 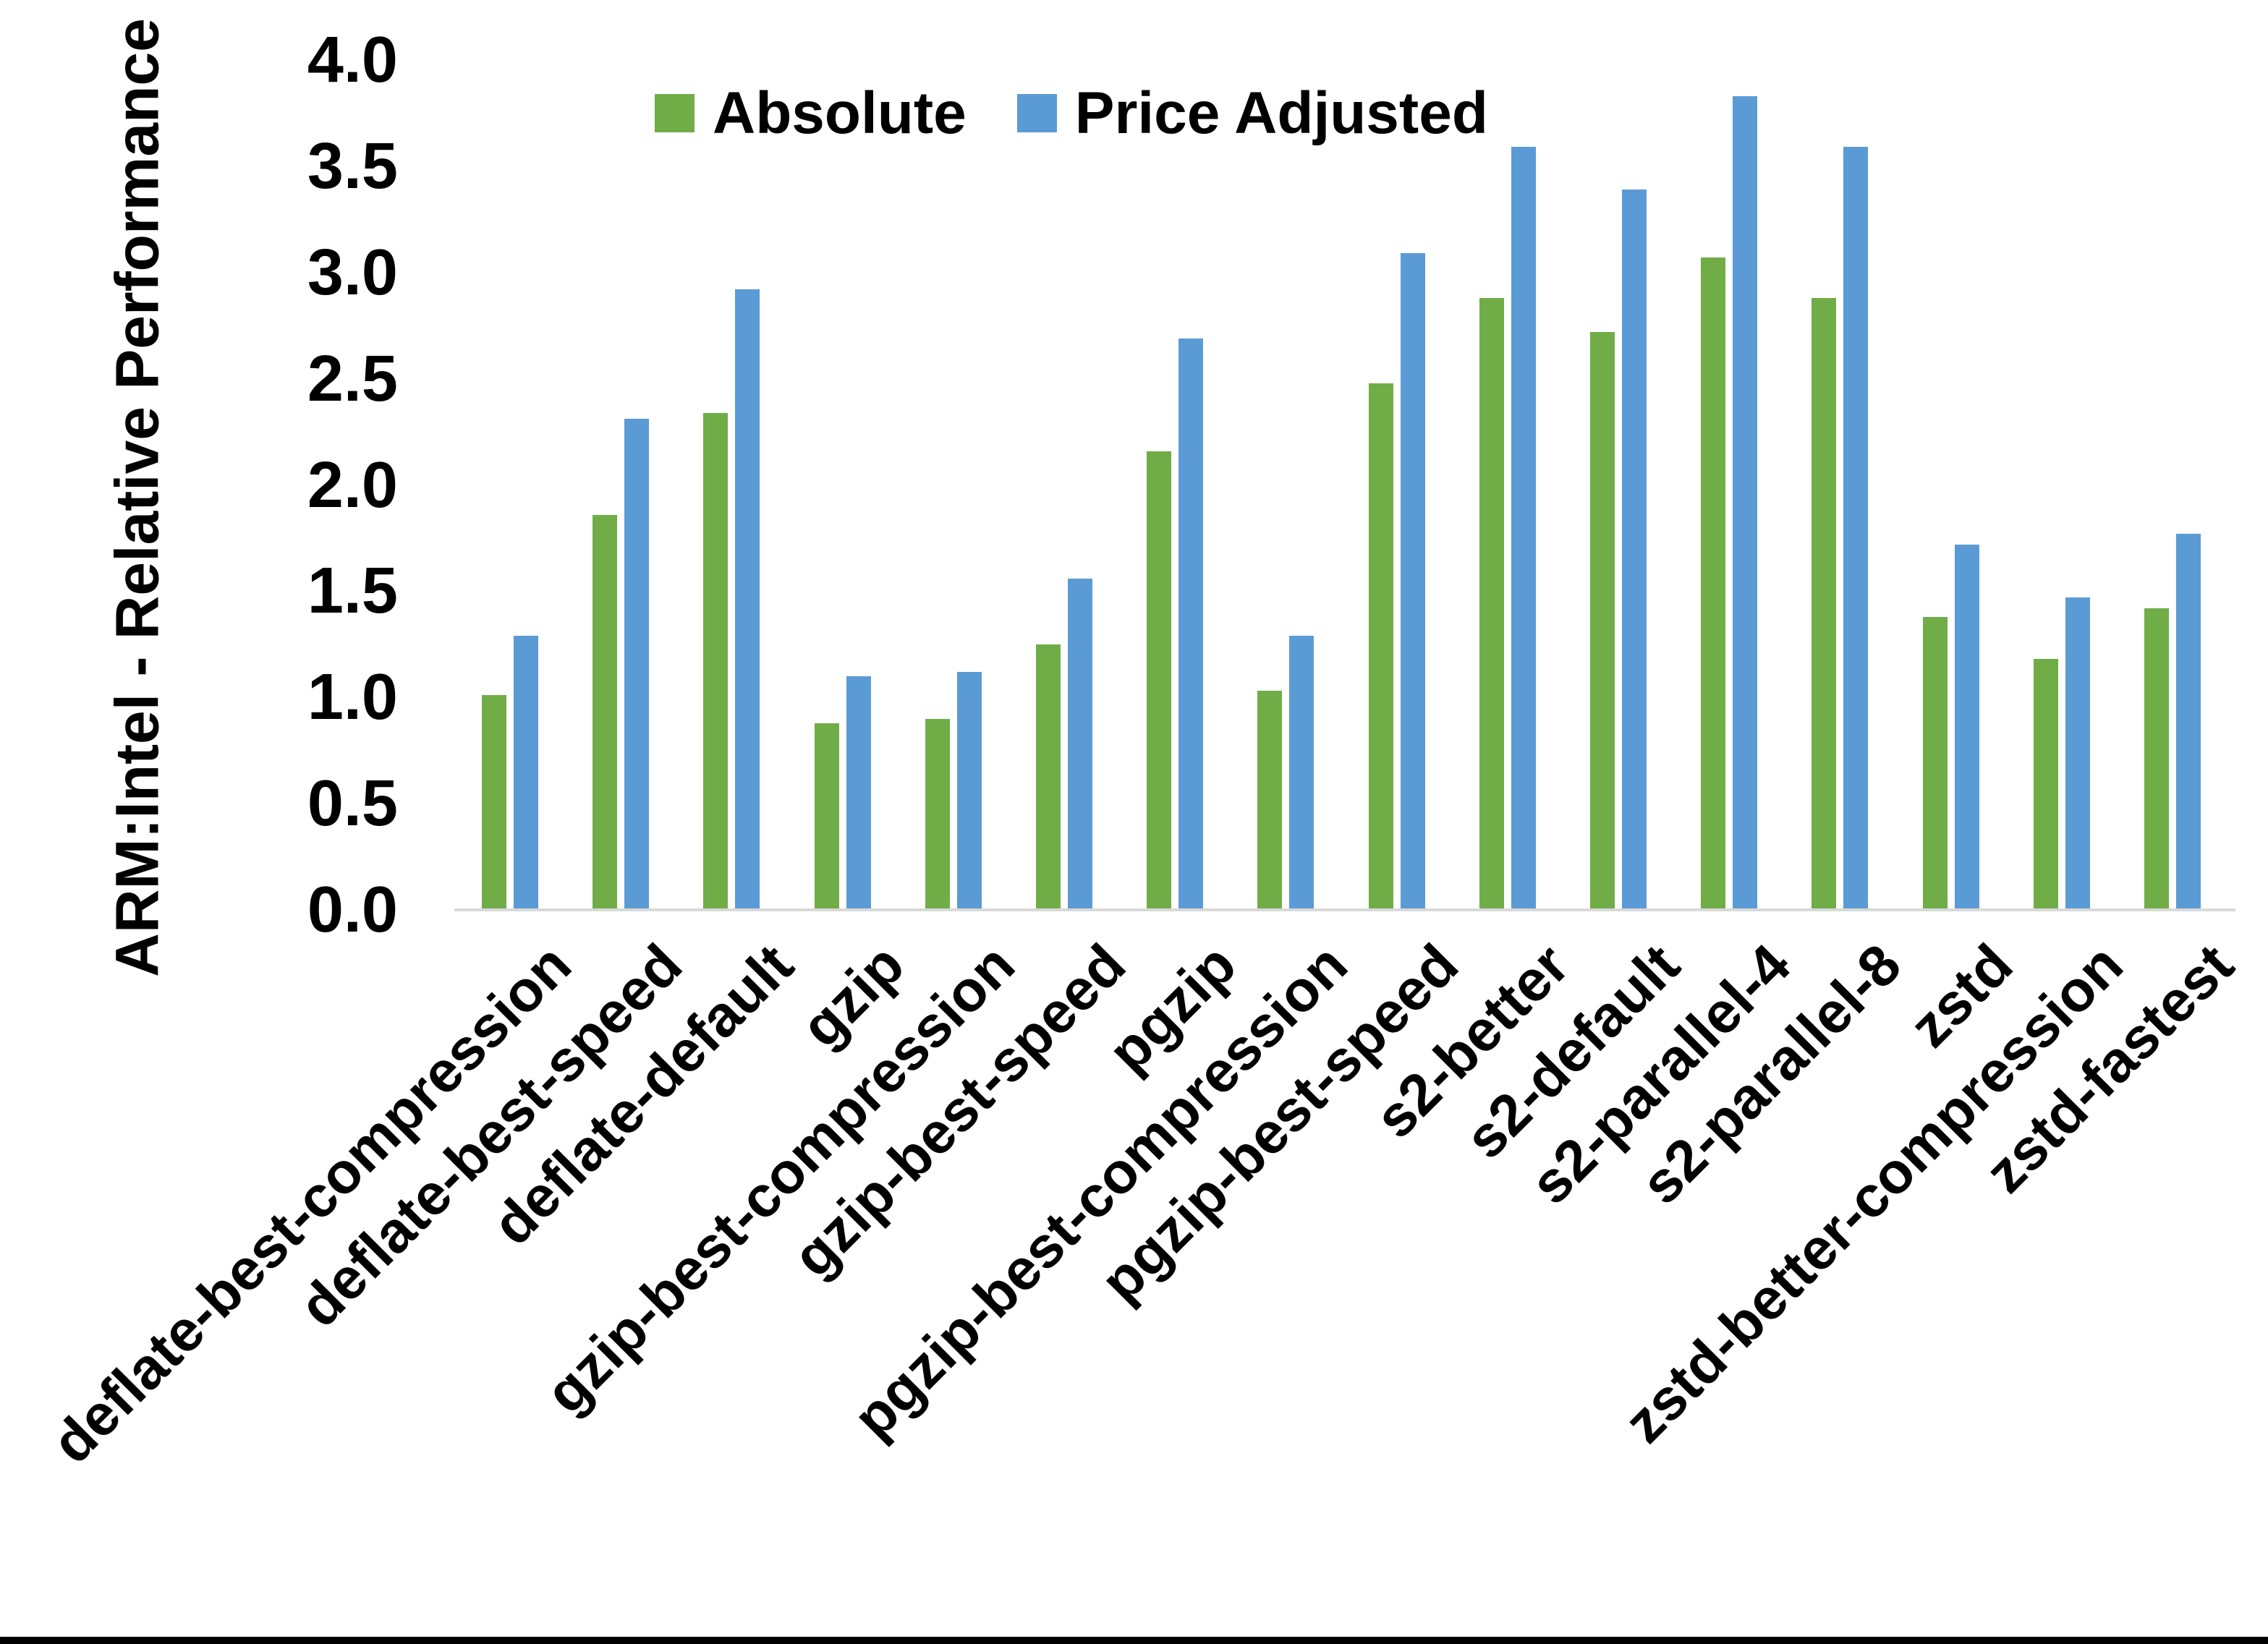 I want to click on y-tick-label-3.0: 3.0, so click(x=352, y=272).